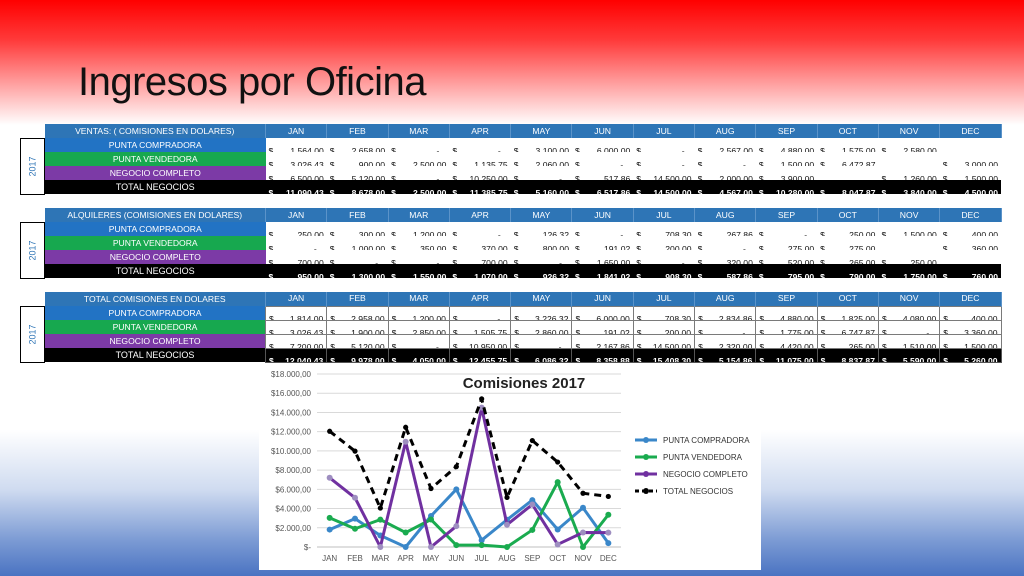 This screenshot has width=1024, height=576. I want to click on table-cell: $1.564,00, so click(296, 145).